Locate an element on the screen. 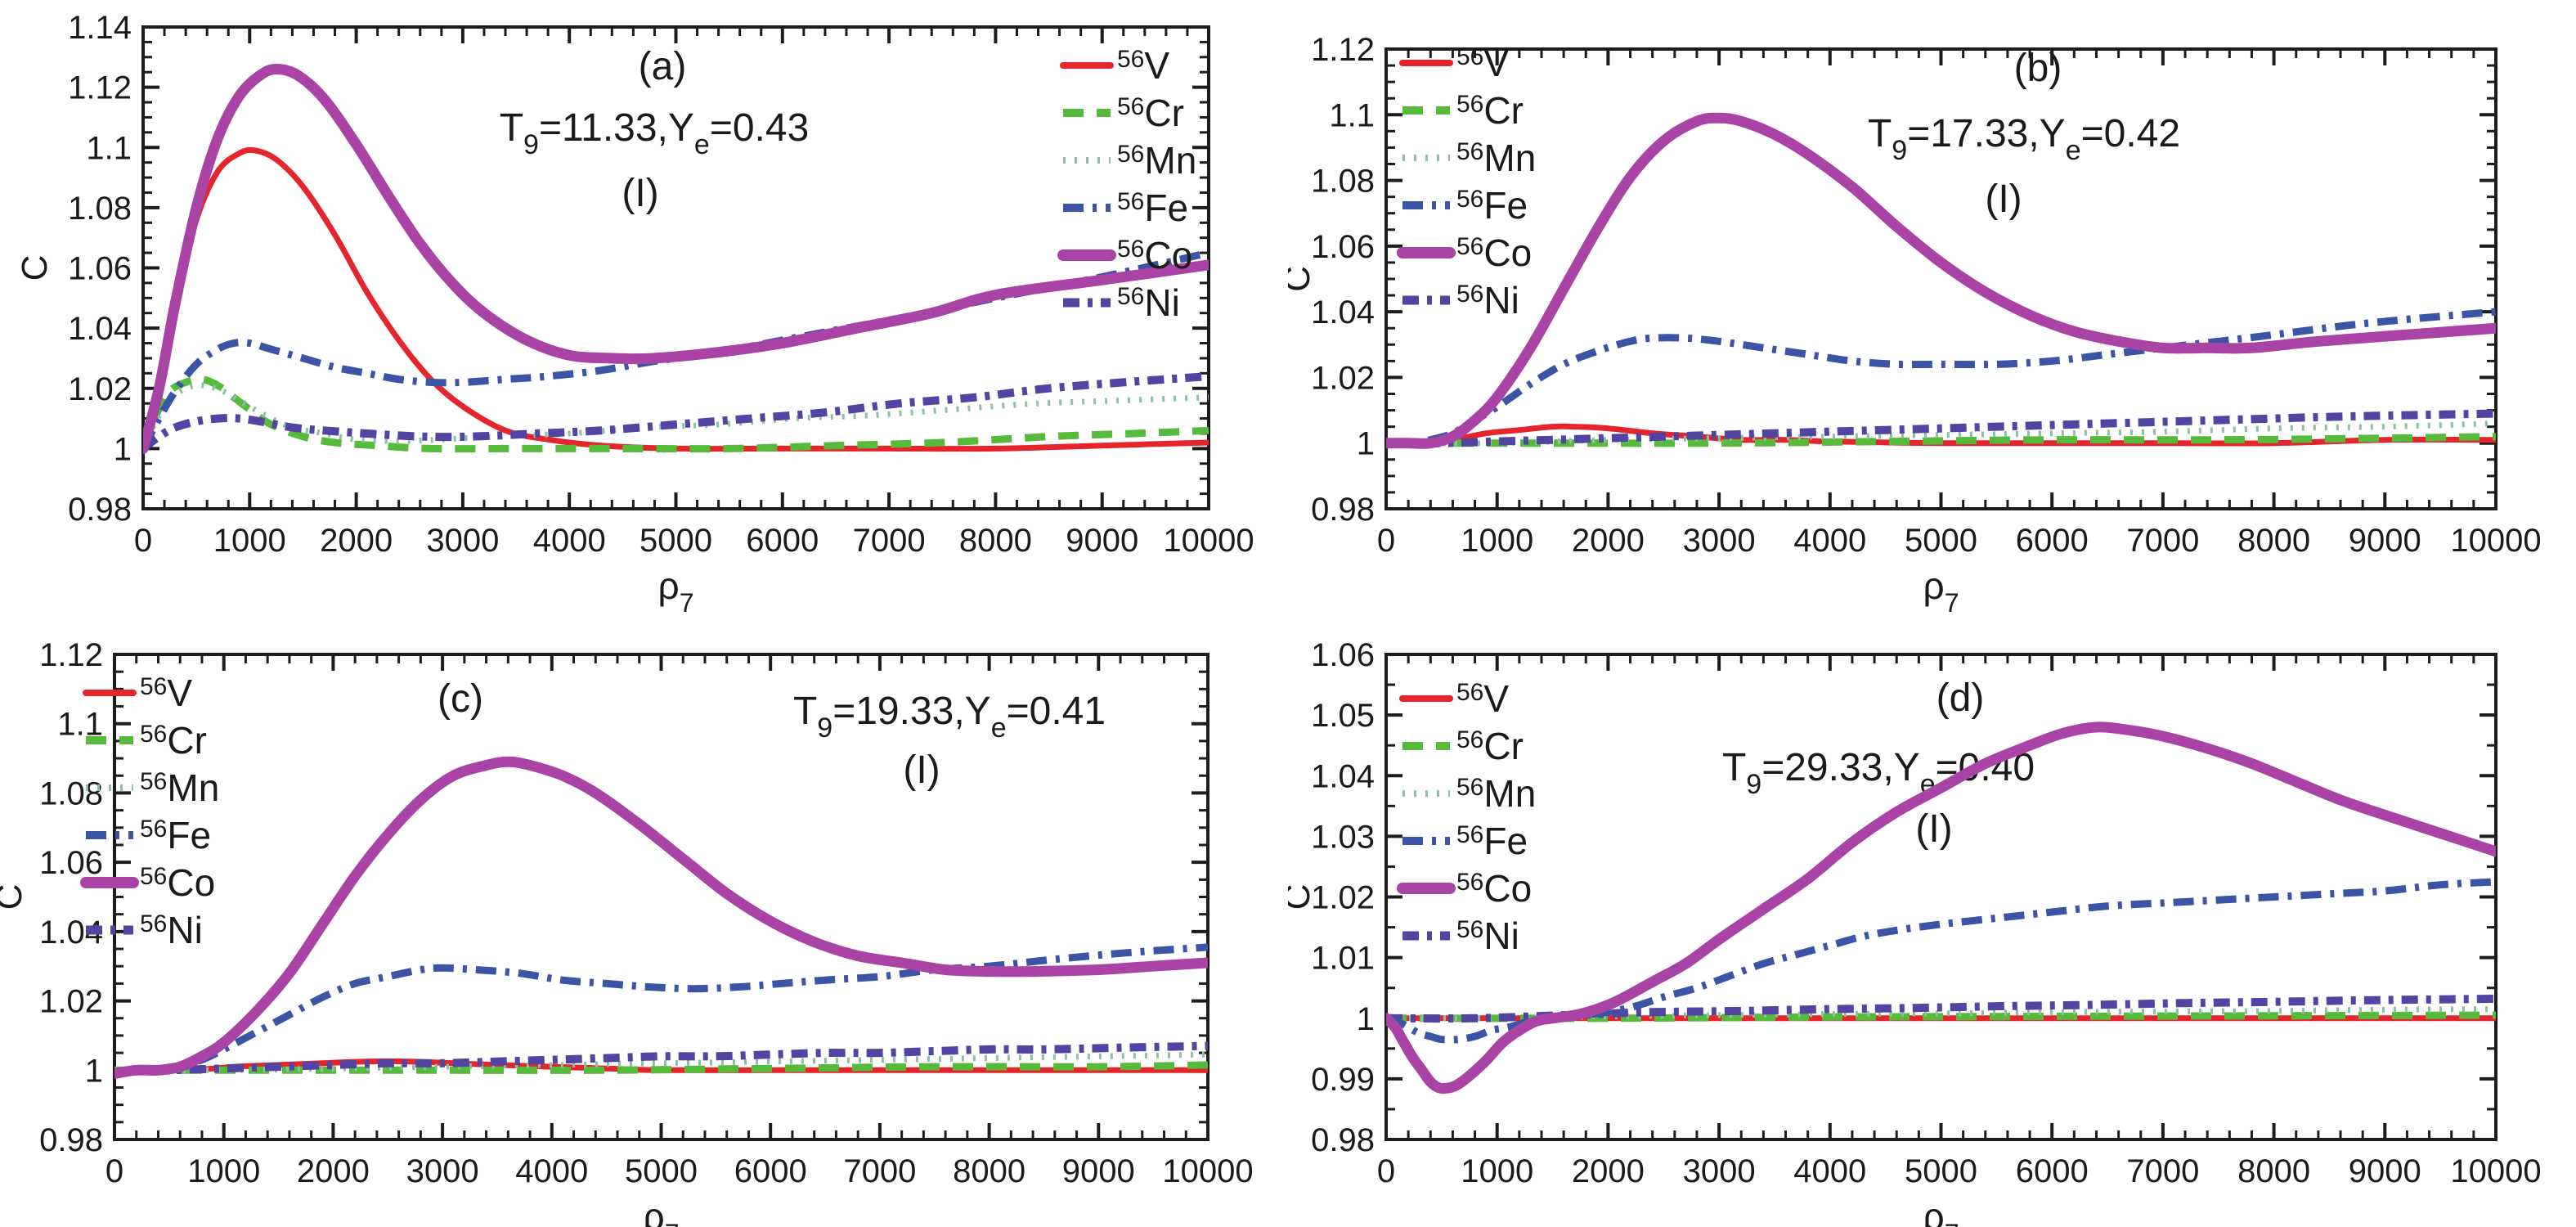 This screenshot has width=2576, height=1227. curve-Cr-b is located at coordinates (1941, 440).